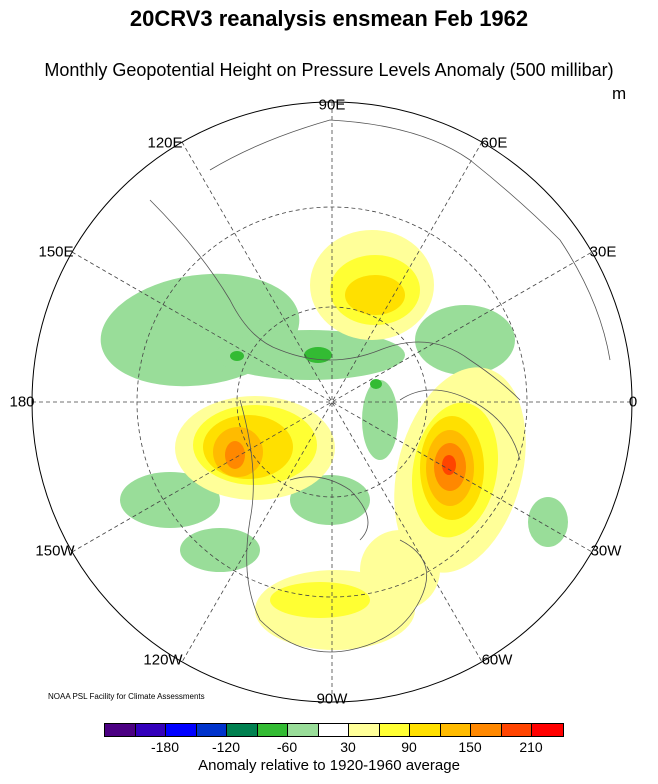  I want to click on colorbar-tick: -180, so click(165, 747).